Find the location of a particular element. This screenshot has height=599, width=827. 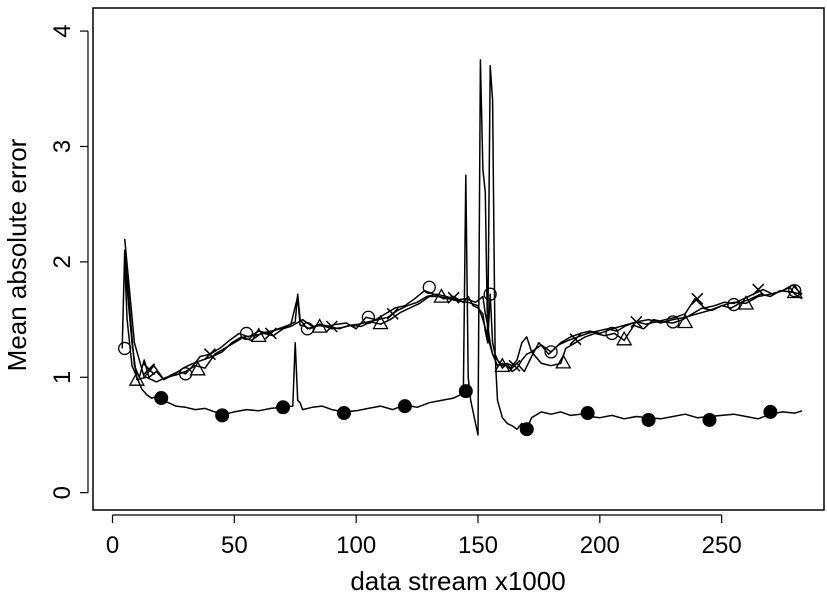

y-tick-label: 4 is located at coordinates (62, 30).